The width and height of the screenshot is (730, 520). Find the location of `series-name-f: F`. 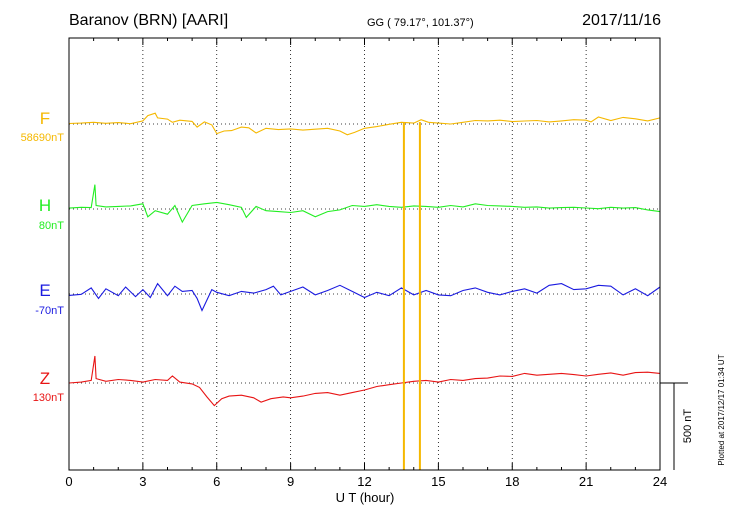

series-name-f: F is located at coordinates (45, 118).